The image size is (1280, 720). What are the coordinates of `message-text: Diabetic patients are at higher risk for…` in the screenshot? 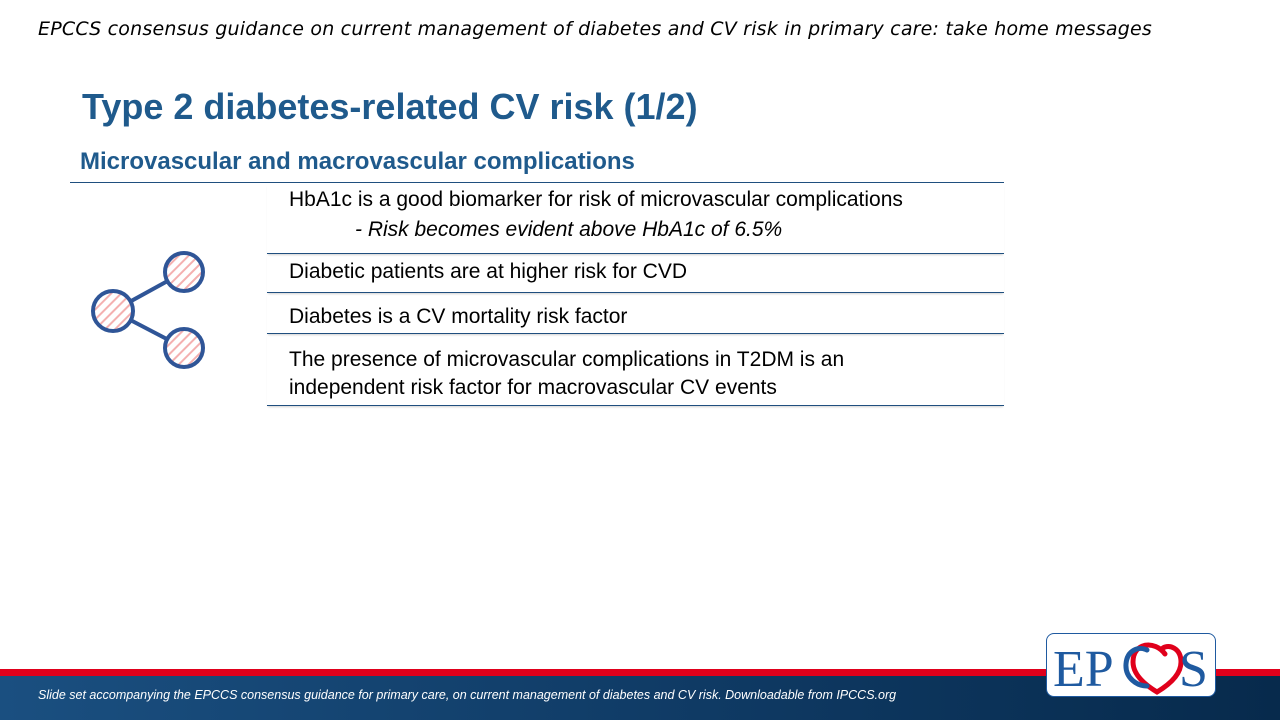 It's located at (488, 271).